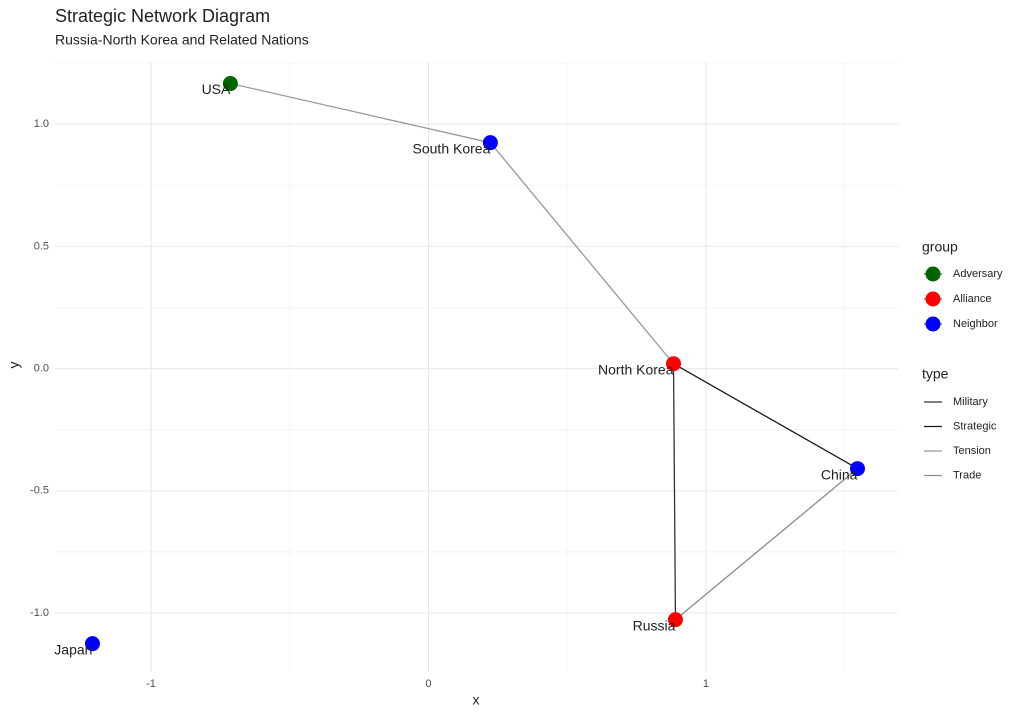  I want to click on x-tick-label: -1, so click(151, 684).